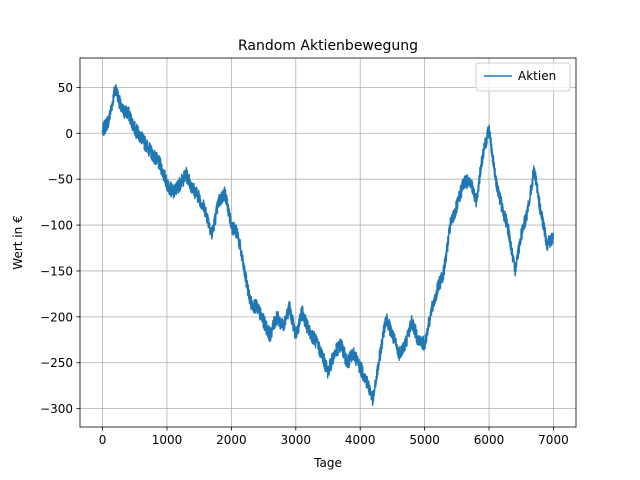 Image resolution: width=640 pixels, height=480 pixels. I want to click on x-tick-label: 1000, so click(167, 440).